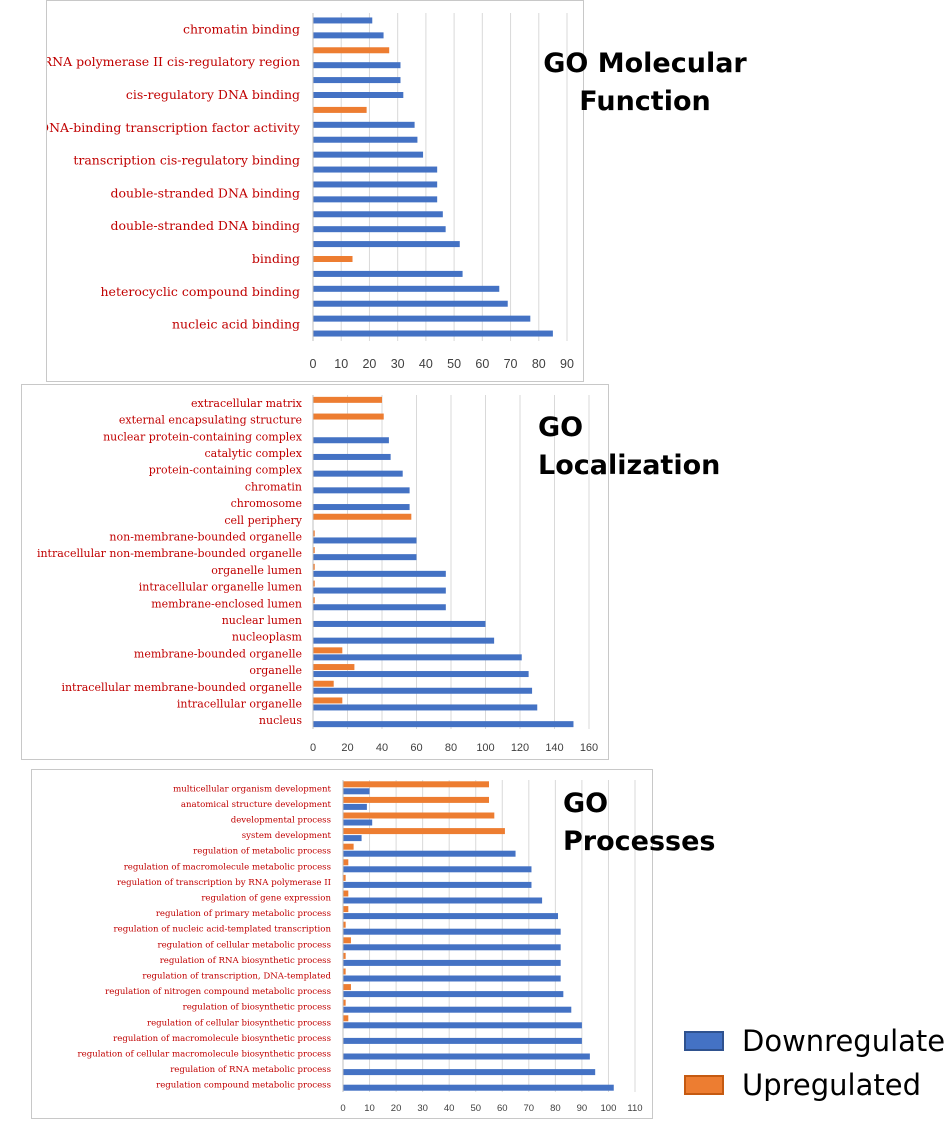  I want to click on legend-swatch-downregulated, so click(704, 1041).